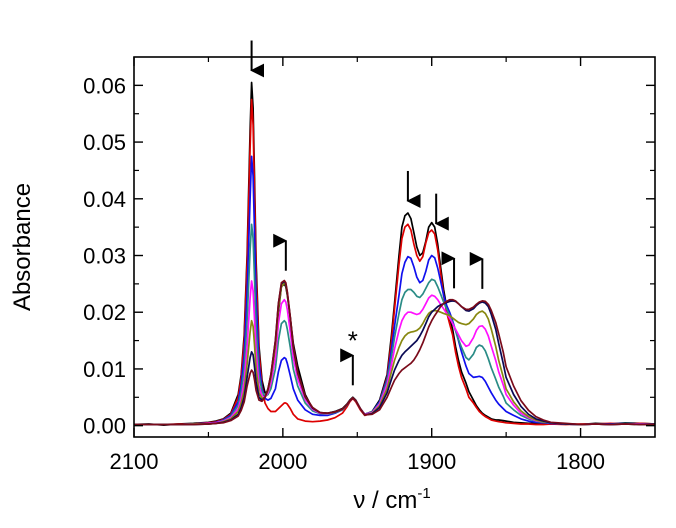 This screenshot has width=676, height=528. Describe the element at coordinates (431, 461) in the screenshot. I see `x-tick-label: 1900` at that location.